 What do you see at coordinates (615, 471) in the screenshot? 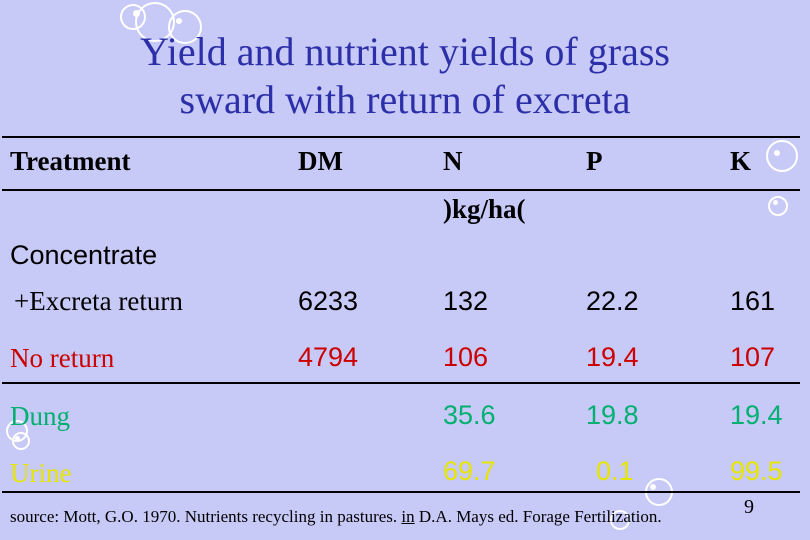
I see `row-urine-p: 0.1` at bounding box center [615, 471].